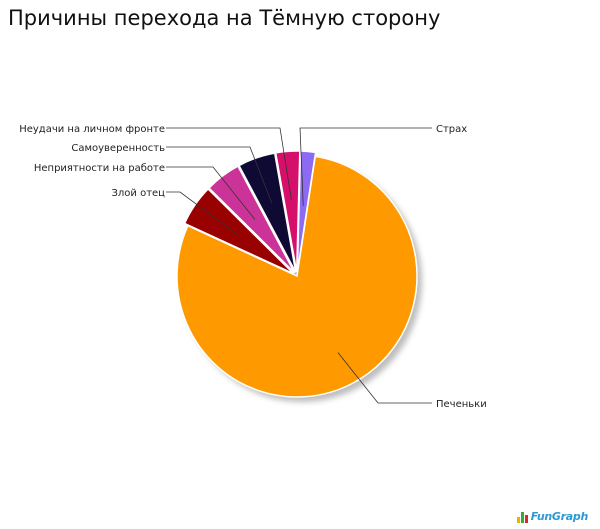 Image resolution: width=600 pixels, height=529 pixels. I want to click on pie-slice-neudachi-na-lichnom-fronte, so click(287, 211).